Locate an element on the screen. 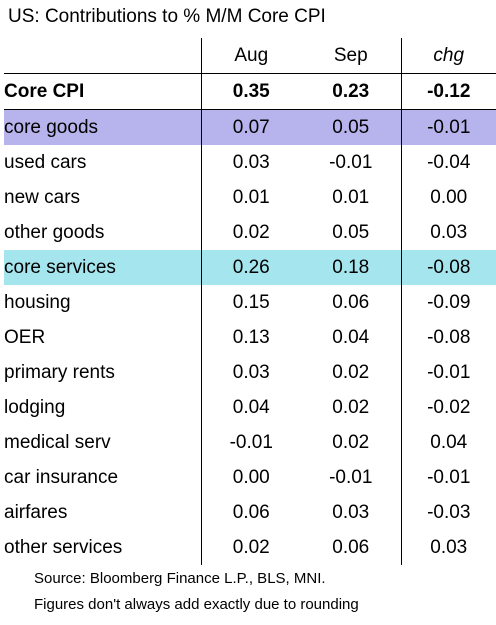 The image size is (496, 625). cell-chg: 0.00 is located at coordinates (448, 197).